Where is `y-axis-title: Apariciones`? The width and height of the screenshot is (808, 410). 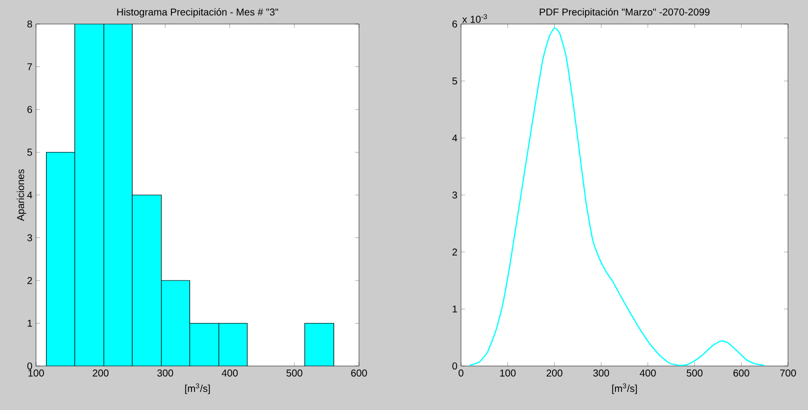
y-axis-title: Apariciones is located at coordinates (21, 195).